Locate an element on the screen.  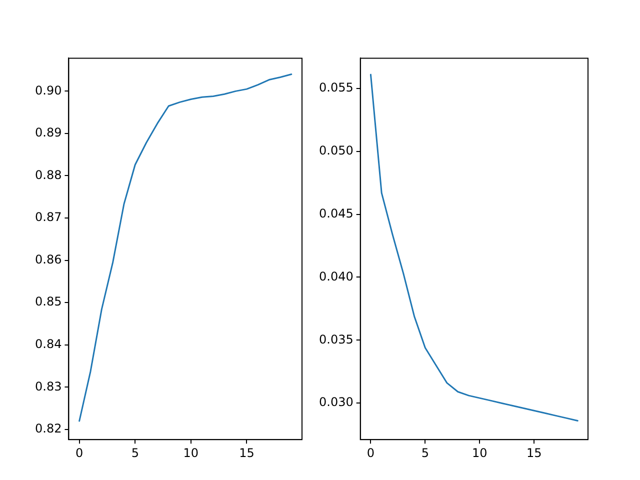
y-tick-label: 0.050 is located at coordinates (336, 150).